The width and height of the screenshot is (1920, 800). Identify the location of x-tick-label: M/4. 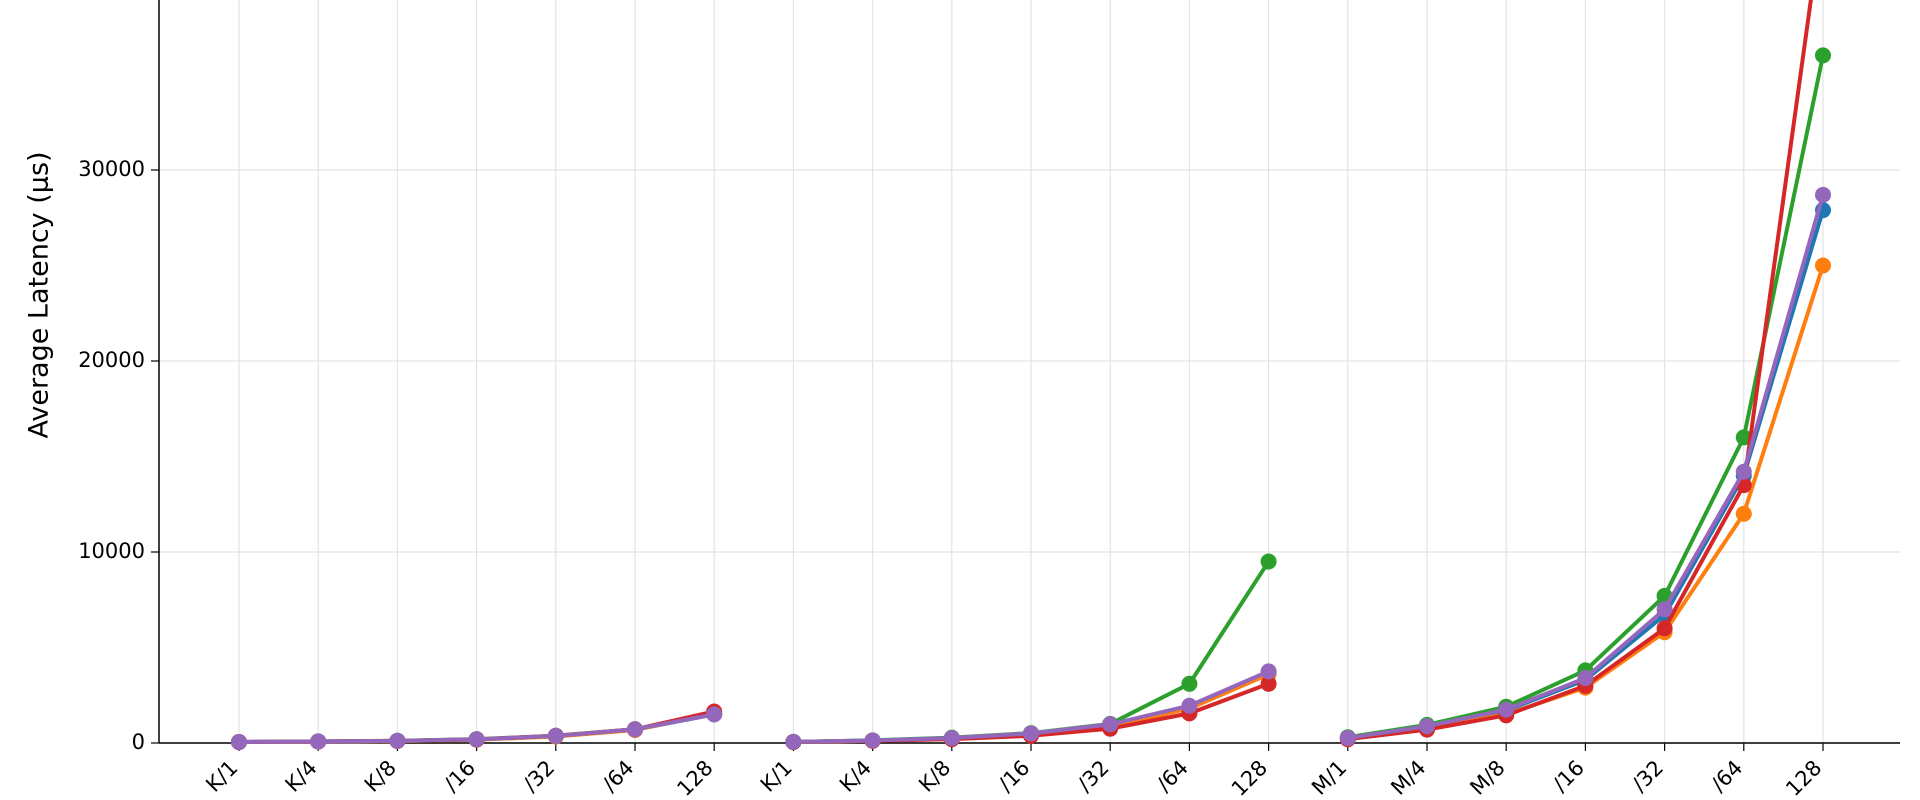
(1408, 778).